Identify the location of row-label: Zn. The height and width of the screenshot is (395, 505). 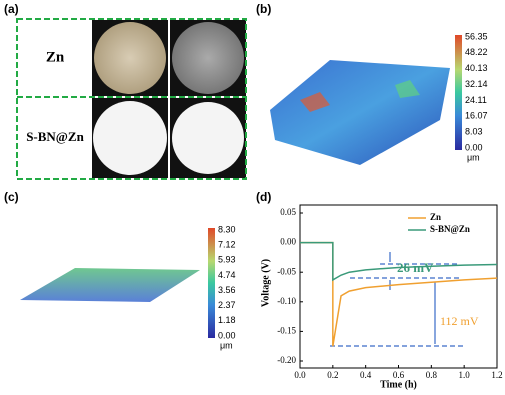
(55, 57).